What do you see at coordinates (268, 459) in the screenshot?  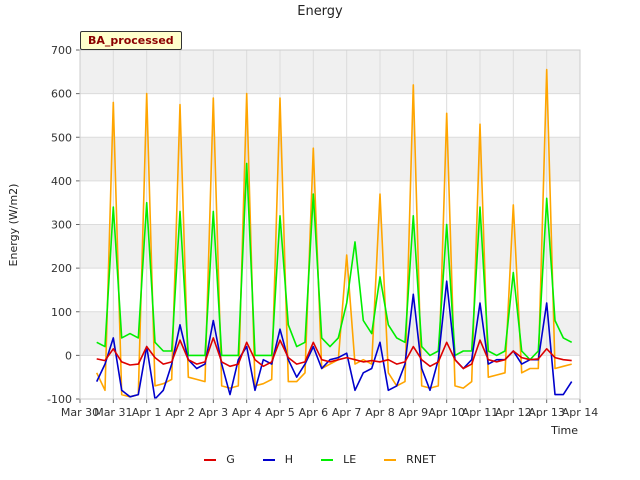 I see `legend-swatch-h` at bounding box center [268, 459].